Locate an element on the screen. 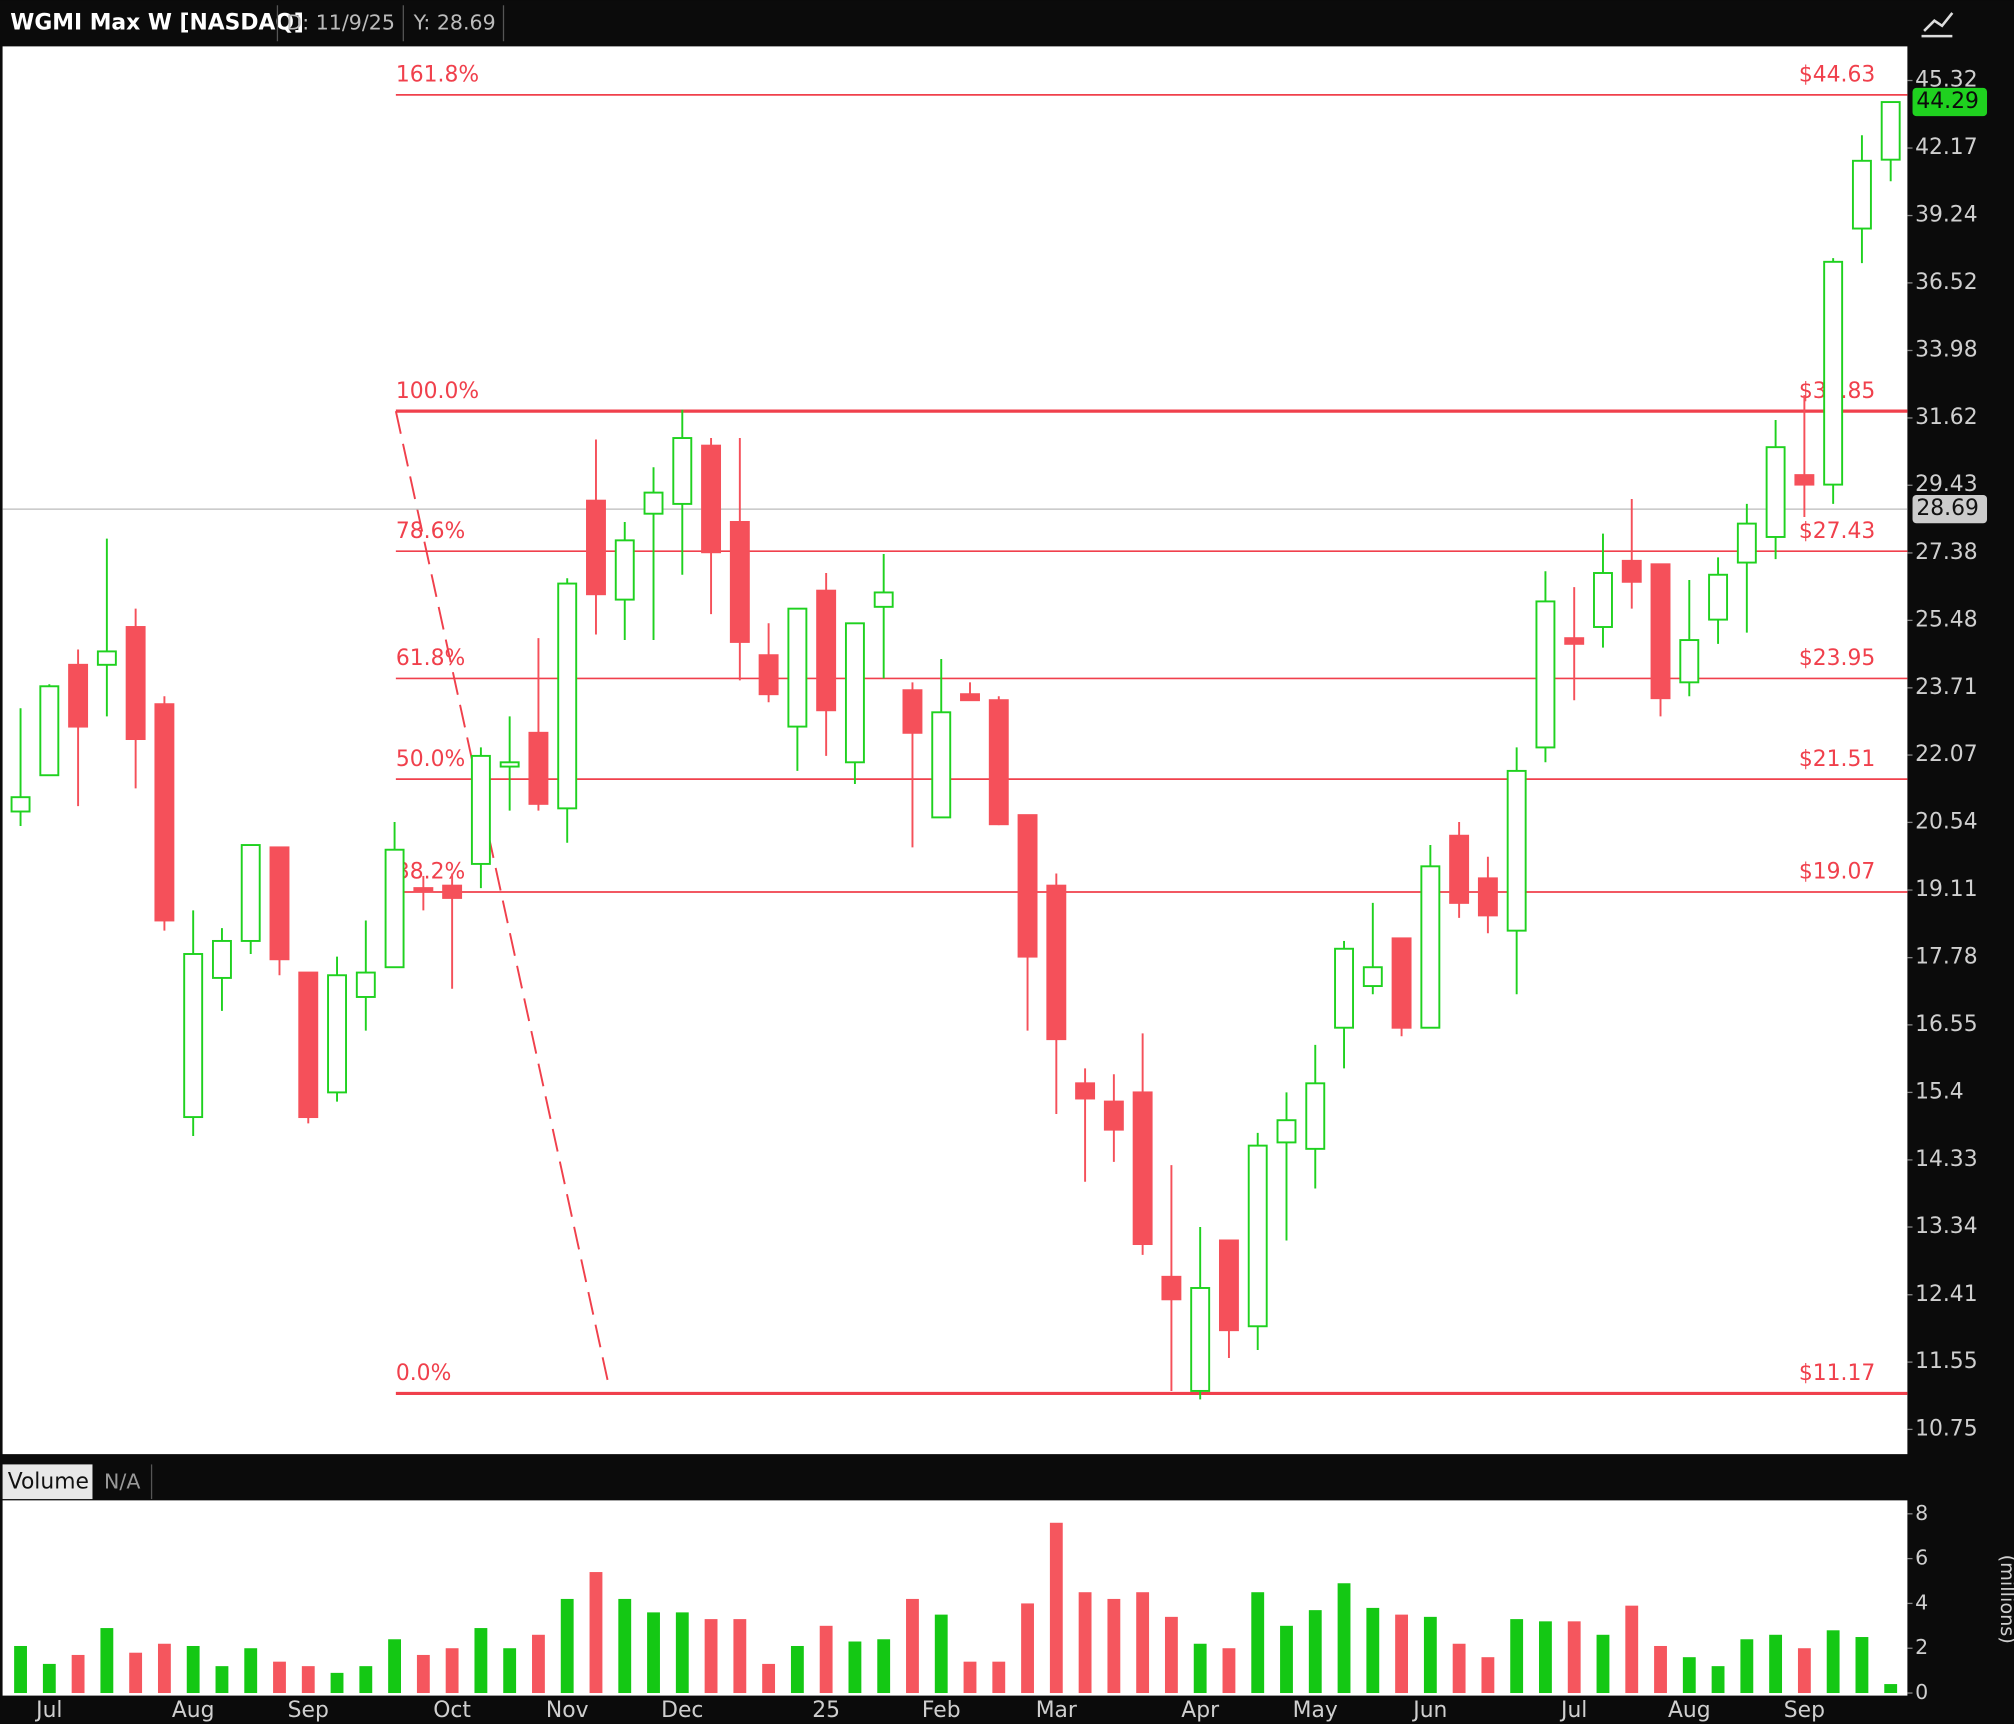 The height and width of the screenshot is (1724, 2014). volume-axis-label: (millions) is located at coordinates (2005, 1599).